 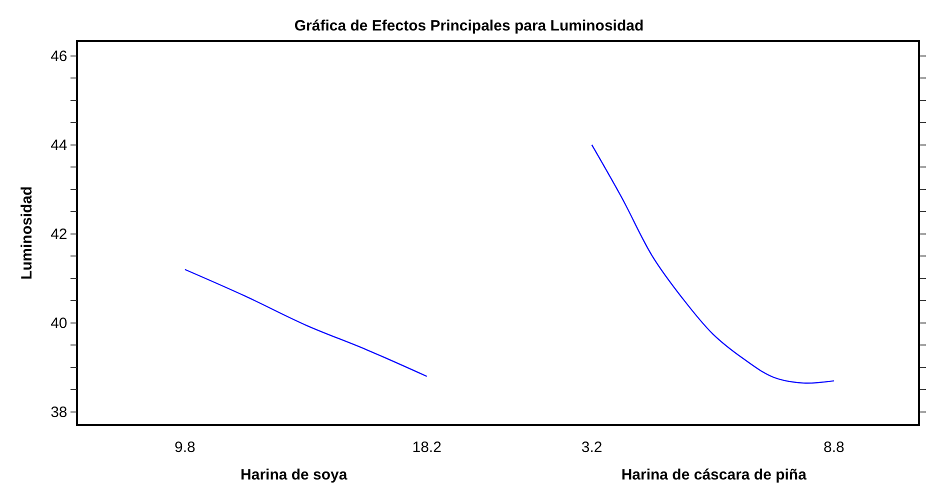 I want to click on x-tick-label: 8.8, so click(x=834, y=447).